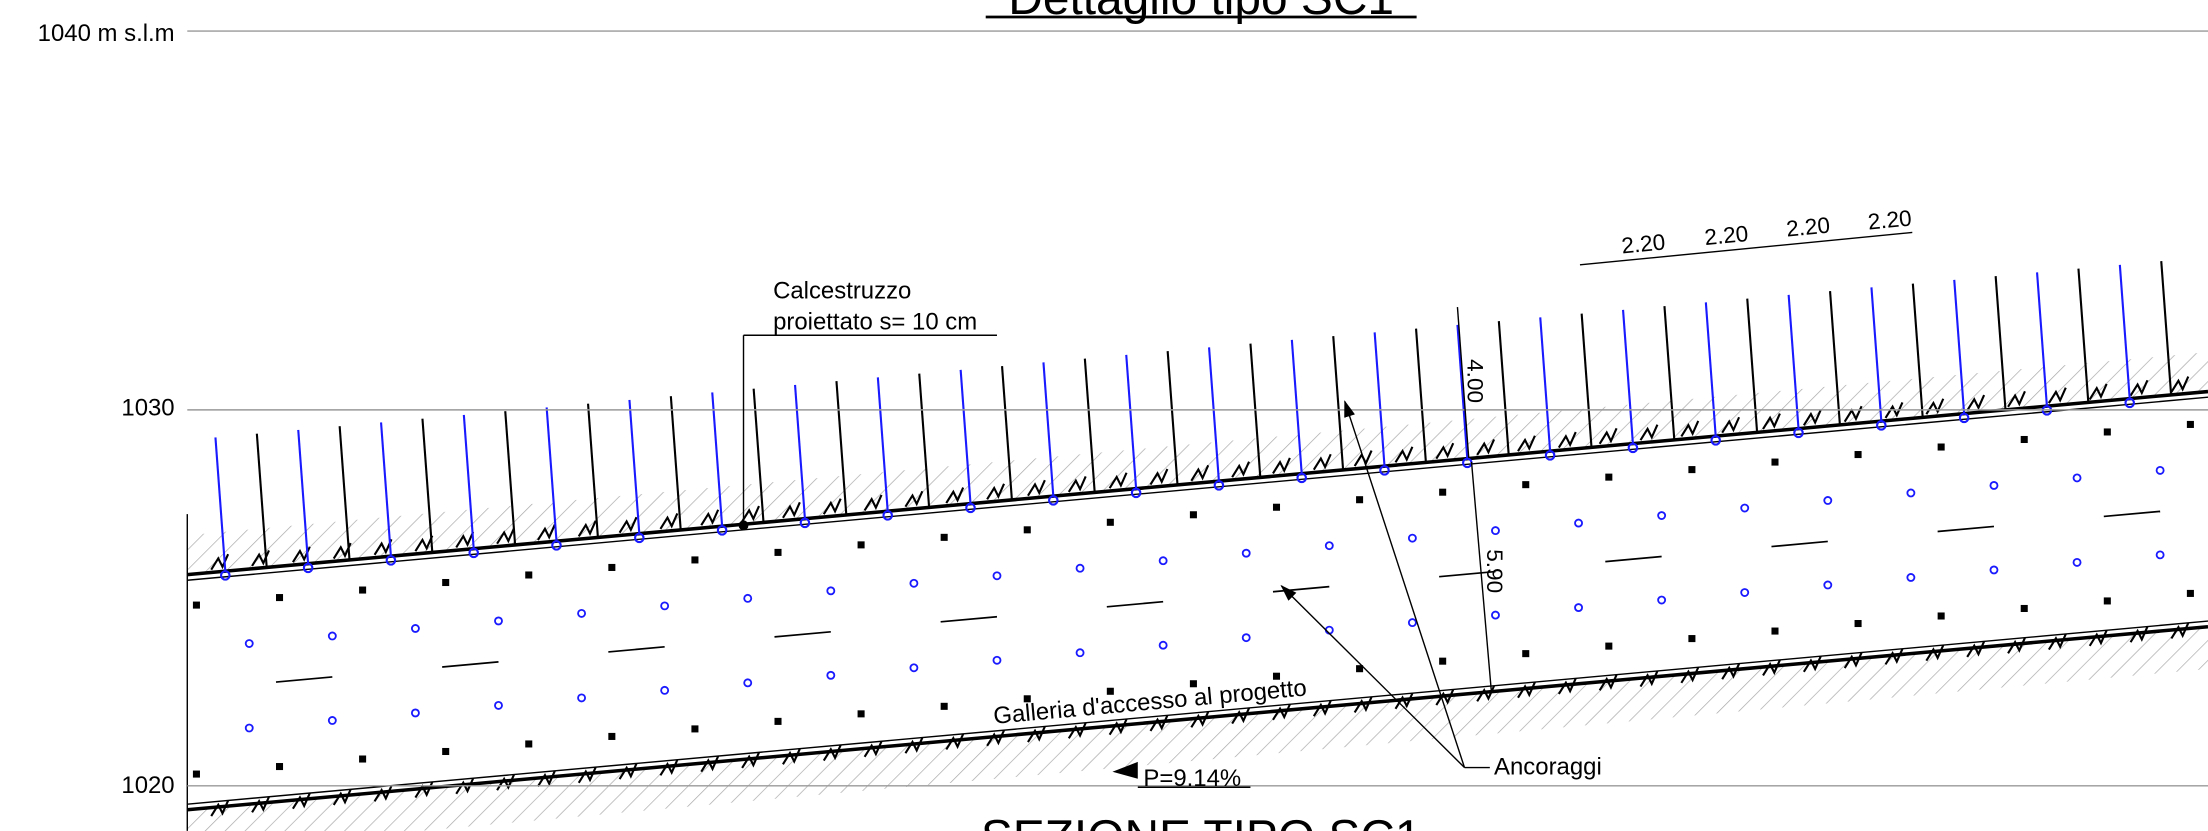  I want to click on dimension-line, so click(1463, 382).